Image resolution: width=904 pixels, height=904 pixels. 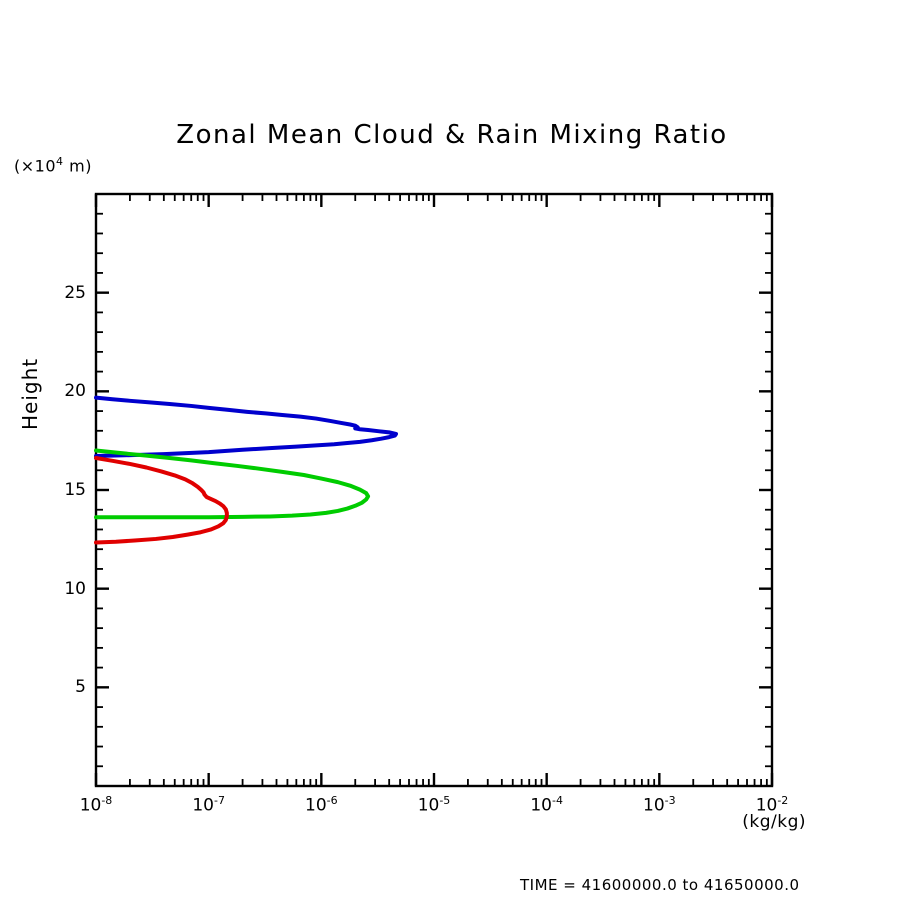 I want to click on curve-blue-profile, so click(x=246, y=427).